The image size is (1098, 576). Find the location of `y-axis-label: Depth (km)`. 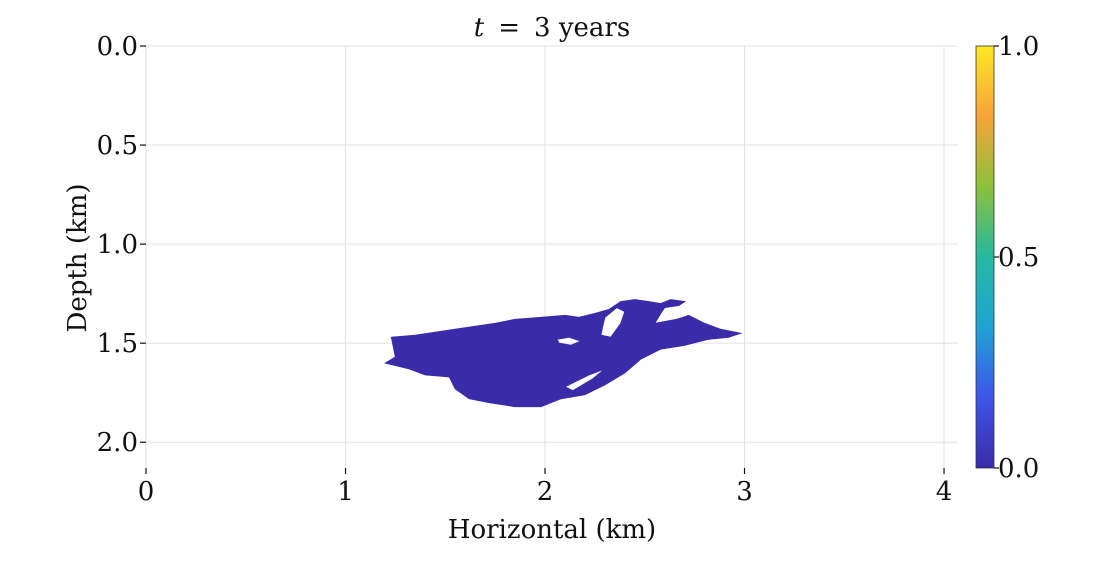

y-axis-label: Depth (km) is located at coordinates (78, 257).